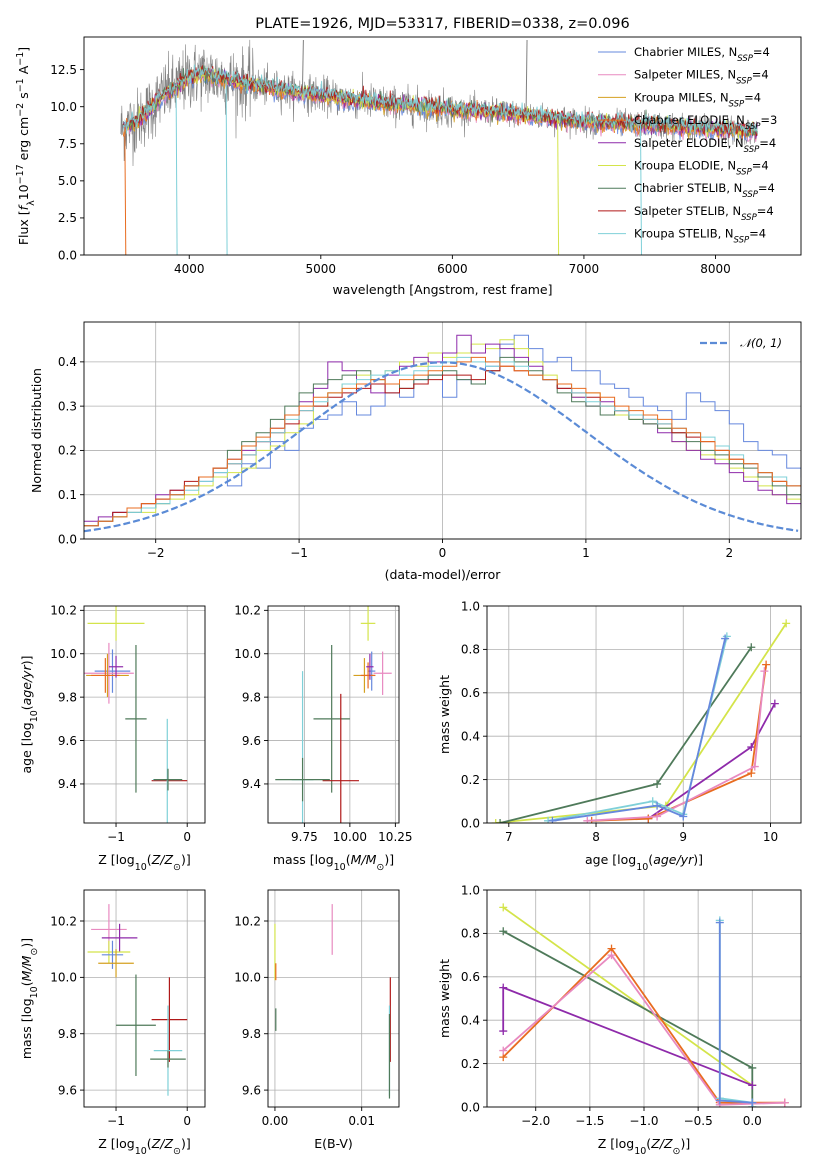 Image resolution: width=819 pixels, height=1170 pixels. Describe the element at coordinates (752, 1121) in the screenshot. I see `x-tick-label: 0.0` at that location.